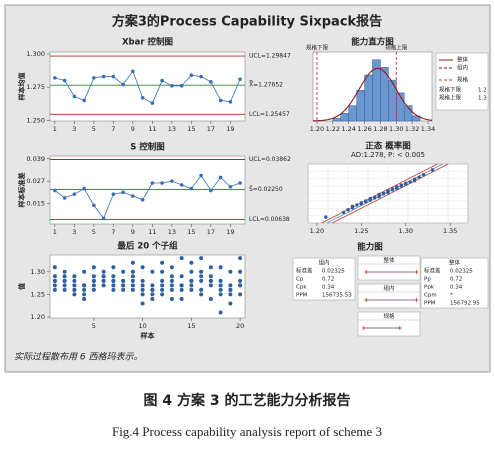 This screenshot has width=495, height=463. Describe the element at coordinates (35, 54) in the screenshot. I see `y-tick-label: 1.300` at that location.